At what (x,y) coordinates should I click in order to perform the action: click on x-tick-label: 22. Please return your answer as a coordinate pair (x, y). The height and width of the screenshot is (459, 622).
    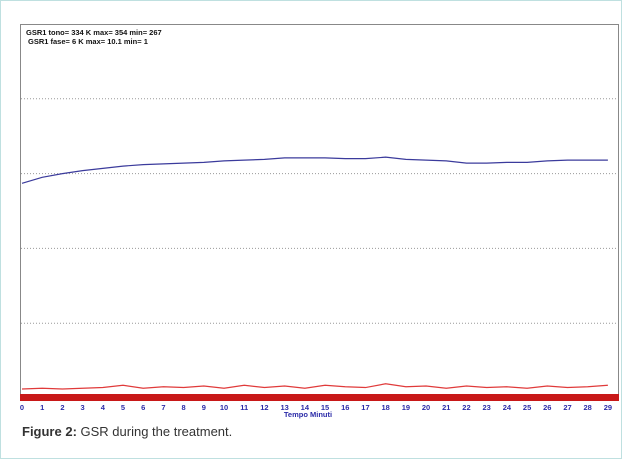
    Looking at the image, I should click on (466, 407).